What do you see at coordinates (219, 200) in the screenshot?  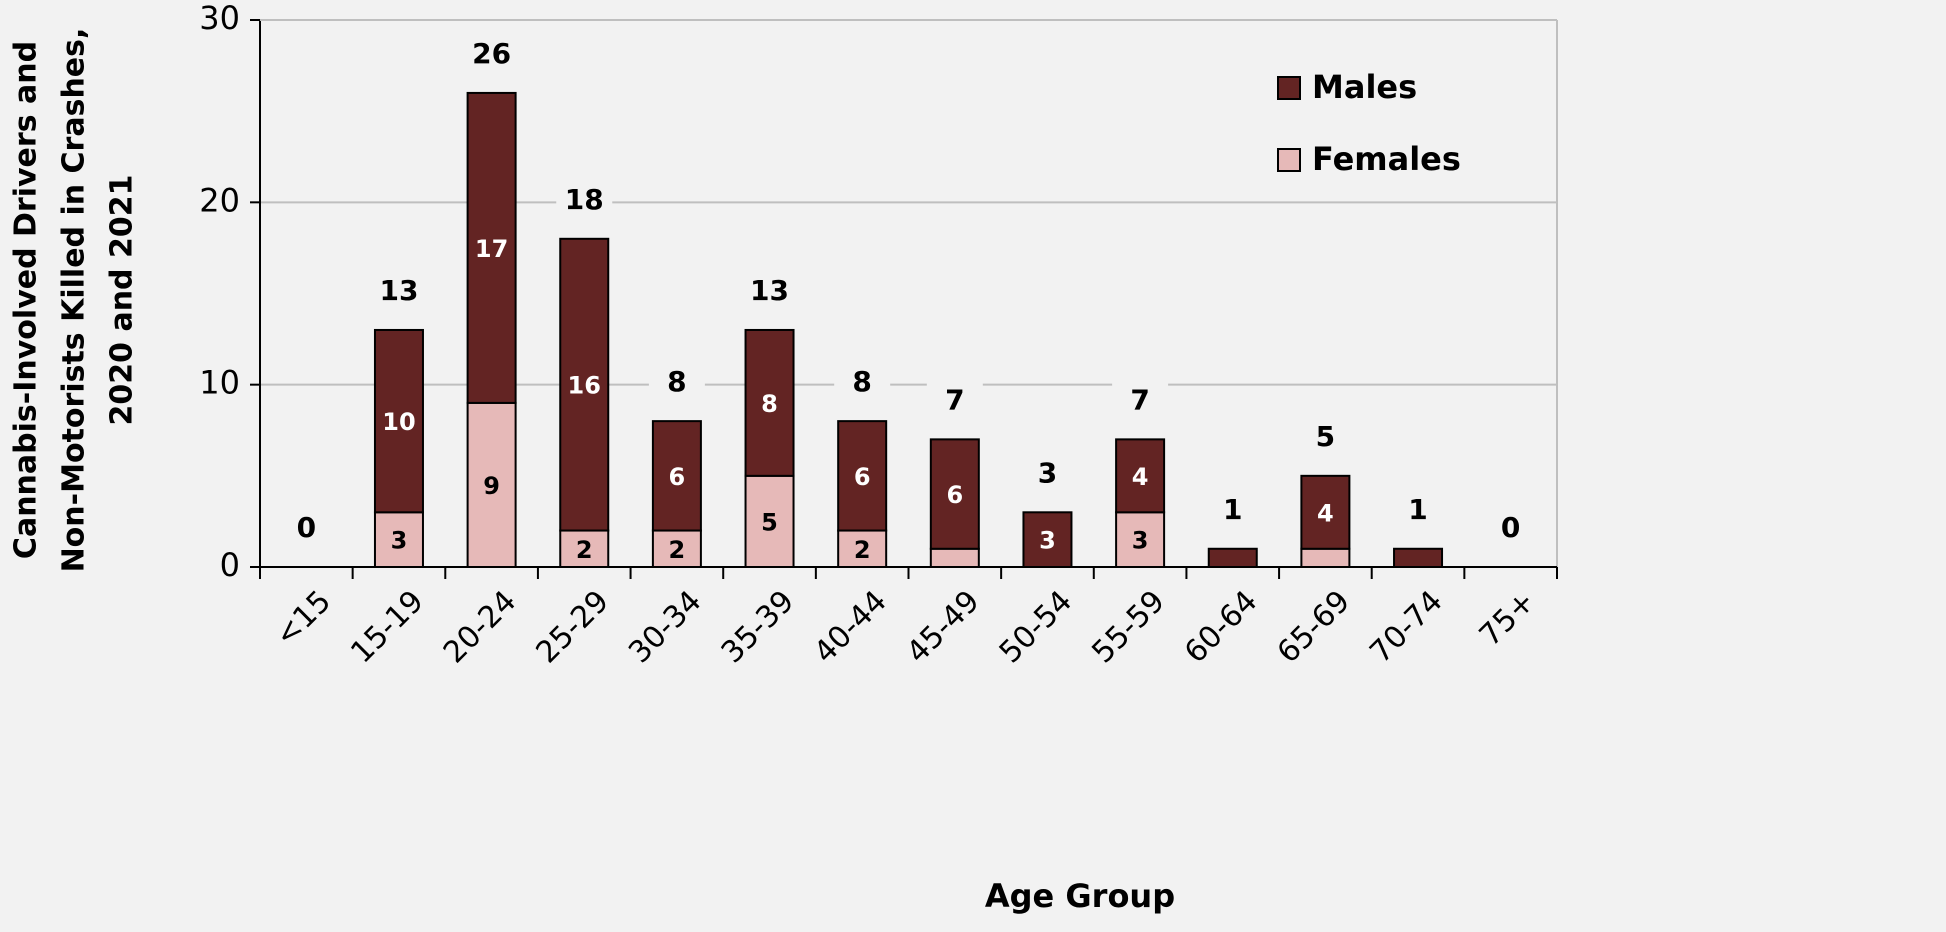 I see `y-tick-label: 20` at bounding box center [219, 200].